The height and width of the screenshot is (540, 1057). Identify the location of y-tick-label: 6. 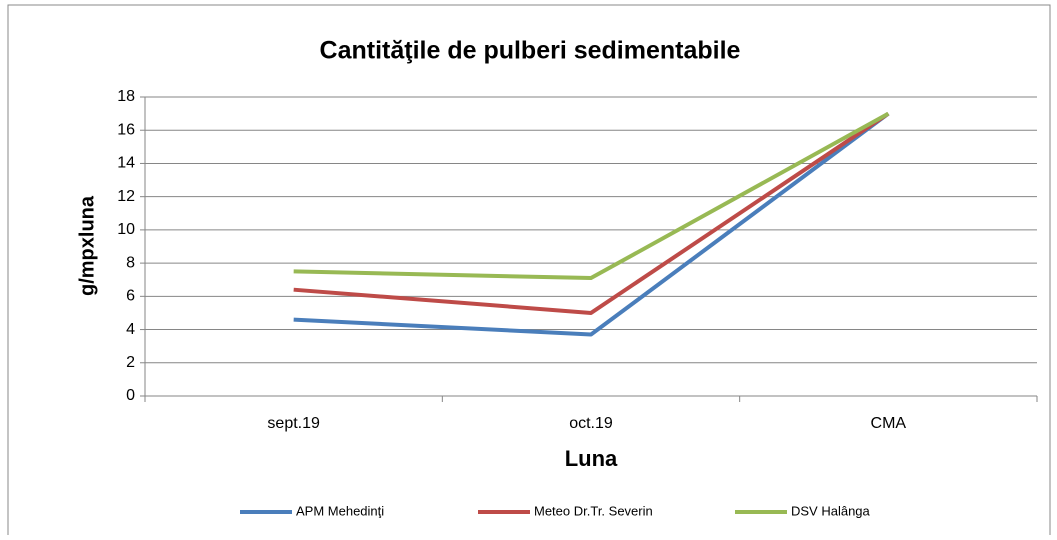
(130, 296).